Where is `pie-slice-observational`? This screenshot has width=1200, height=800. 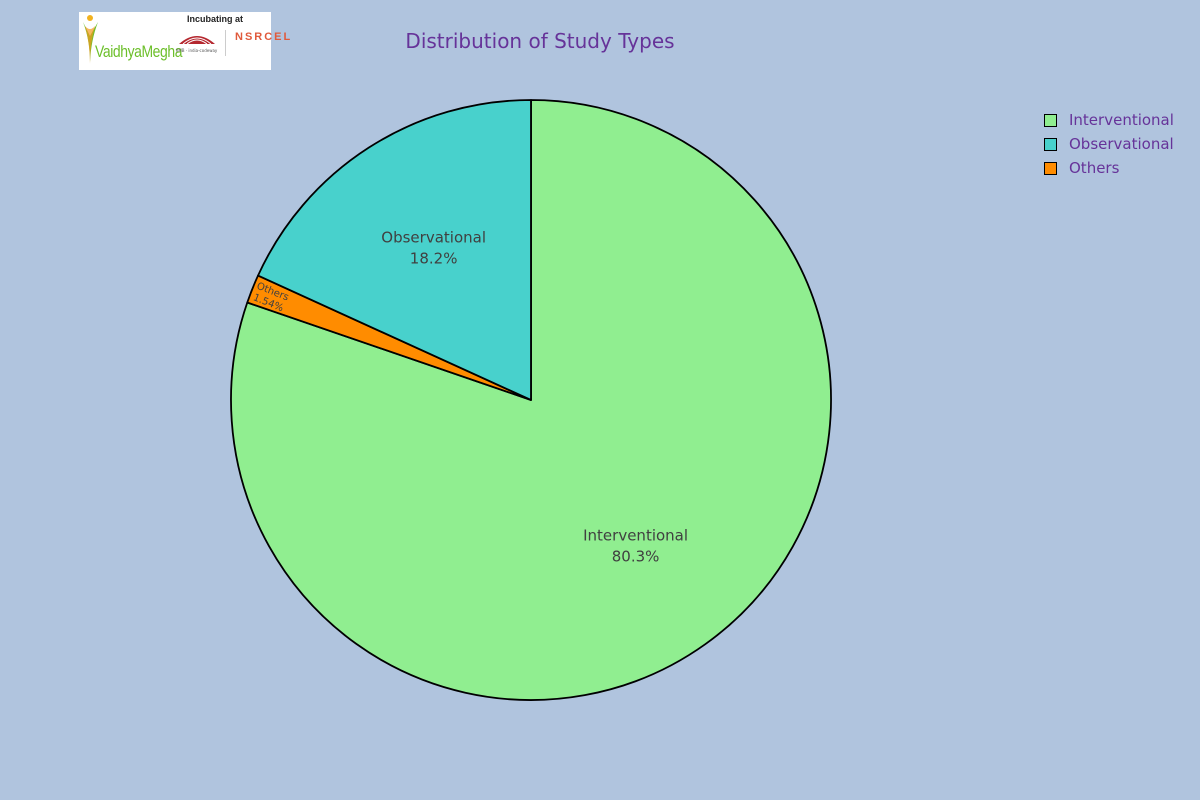 pie-slice-observational is located at coordinates (394, 250).